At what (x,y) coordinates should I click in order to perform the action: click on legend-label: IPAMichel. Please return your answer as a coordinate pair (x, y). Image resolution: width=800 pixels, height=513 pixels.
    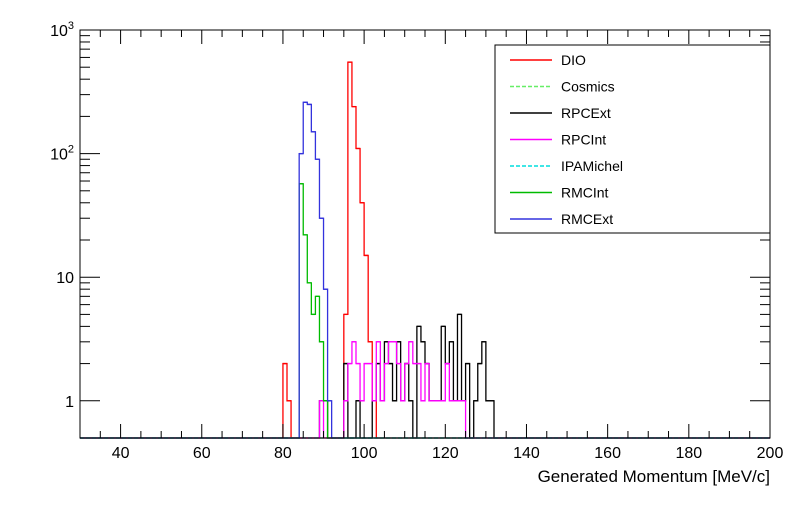
    Looking at the image, I should click on (592, 166).